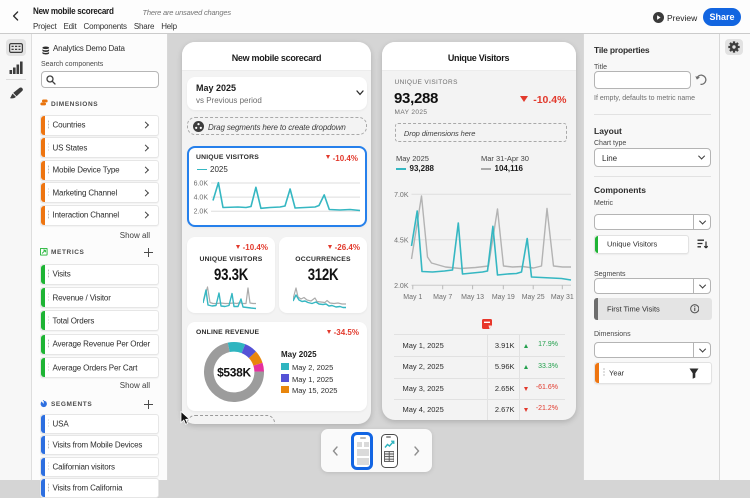  Describe the element at coordinates (472, 297) in the screenshot. I see `svg-text: May 13` at that location.